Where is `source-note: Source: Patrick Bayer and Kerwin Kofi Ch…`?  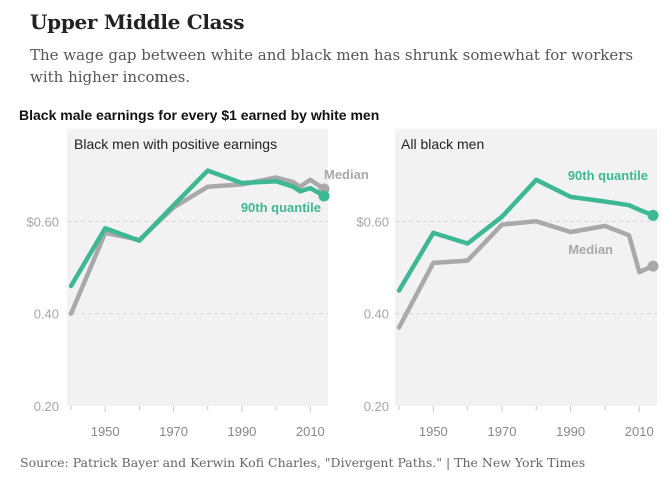 source-note: Source: Patrick Bayer and Kerwin Kofi Ch… is located at coordinates (303, 462).